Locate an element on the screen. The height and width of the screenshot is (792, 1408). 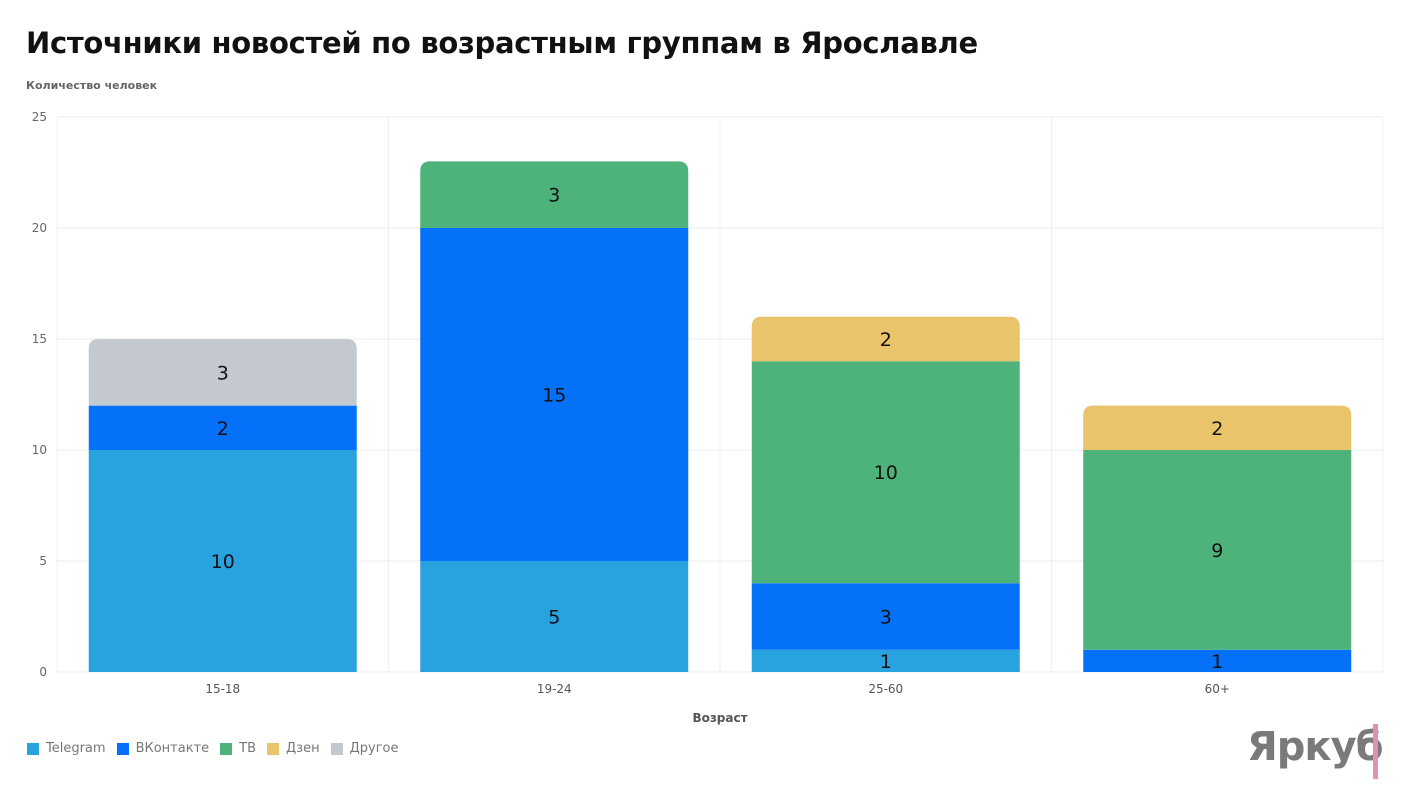
y-tick-label: 0 is located at coordinates (43, 672).